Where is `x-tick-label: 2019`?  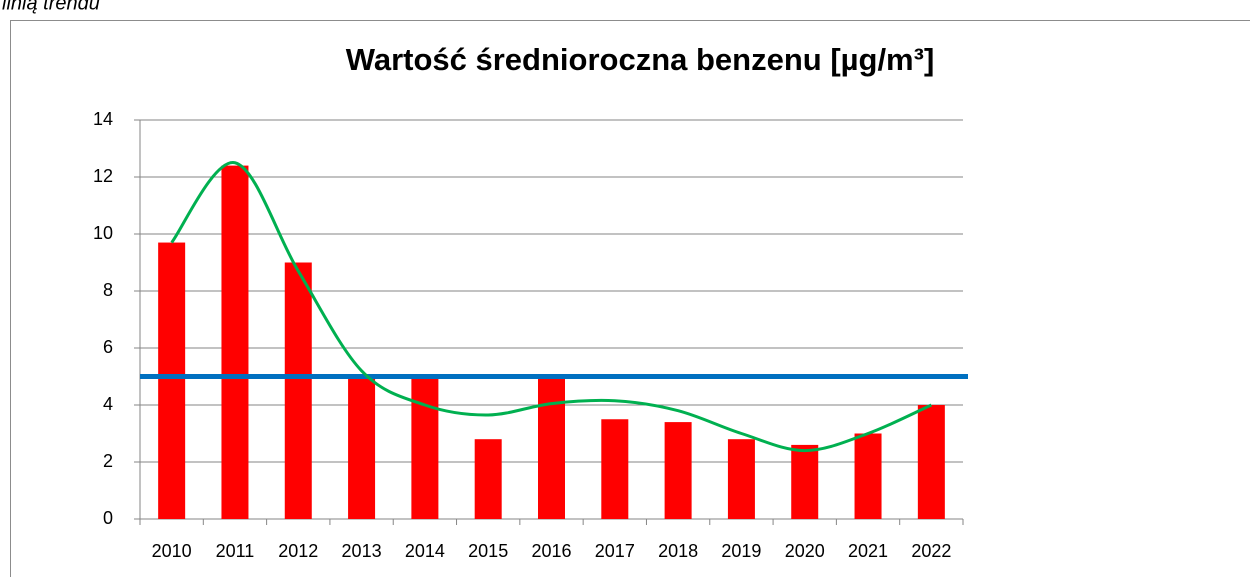 x-tick-label: 2019 is located at coordinates (741, 551).